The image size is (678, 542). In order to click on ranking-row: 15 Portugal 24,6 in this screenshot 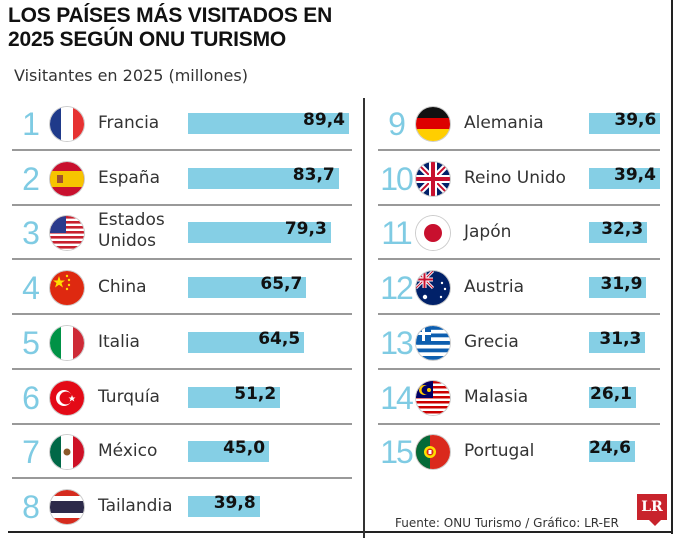, I will do `click(519, 452)`.